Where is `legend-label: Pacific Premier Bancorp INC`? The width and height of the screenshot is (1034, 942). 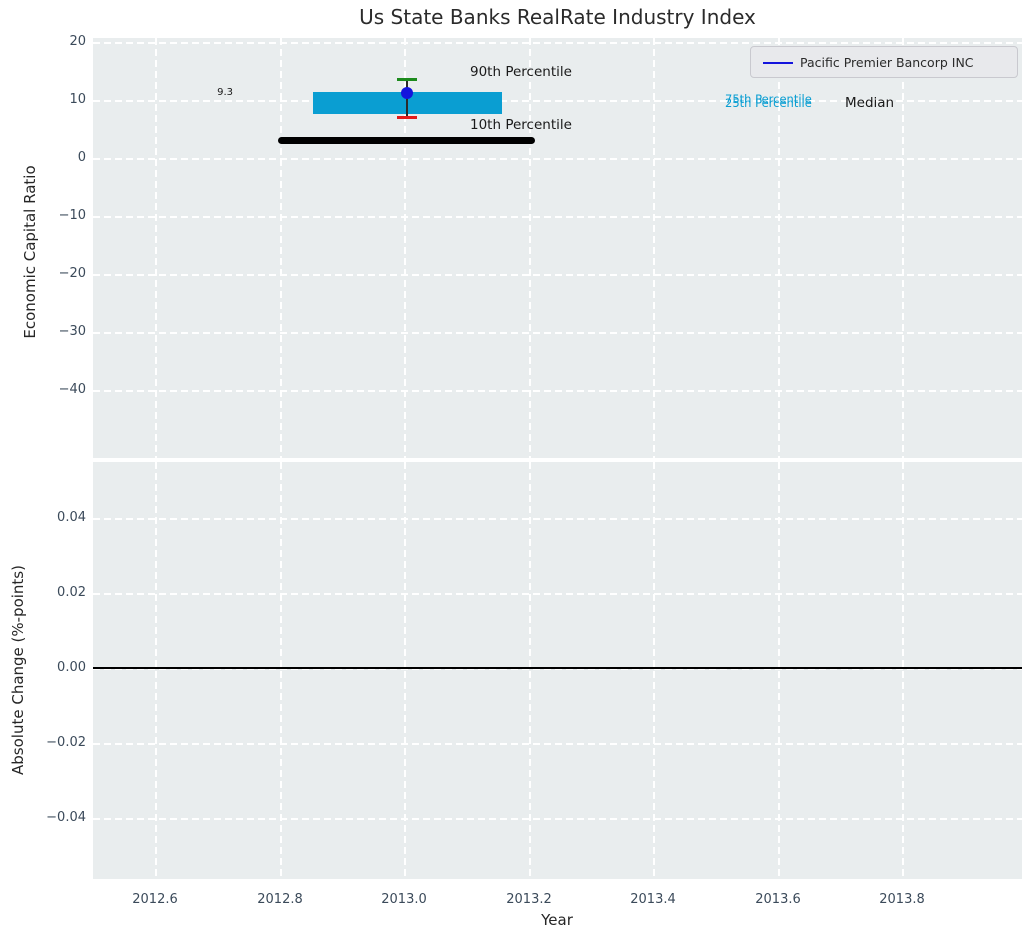
legend-label: Pacific Premier Bancorp INC is located at coordinates (887, 62).